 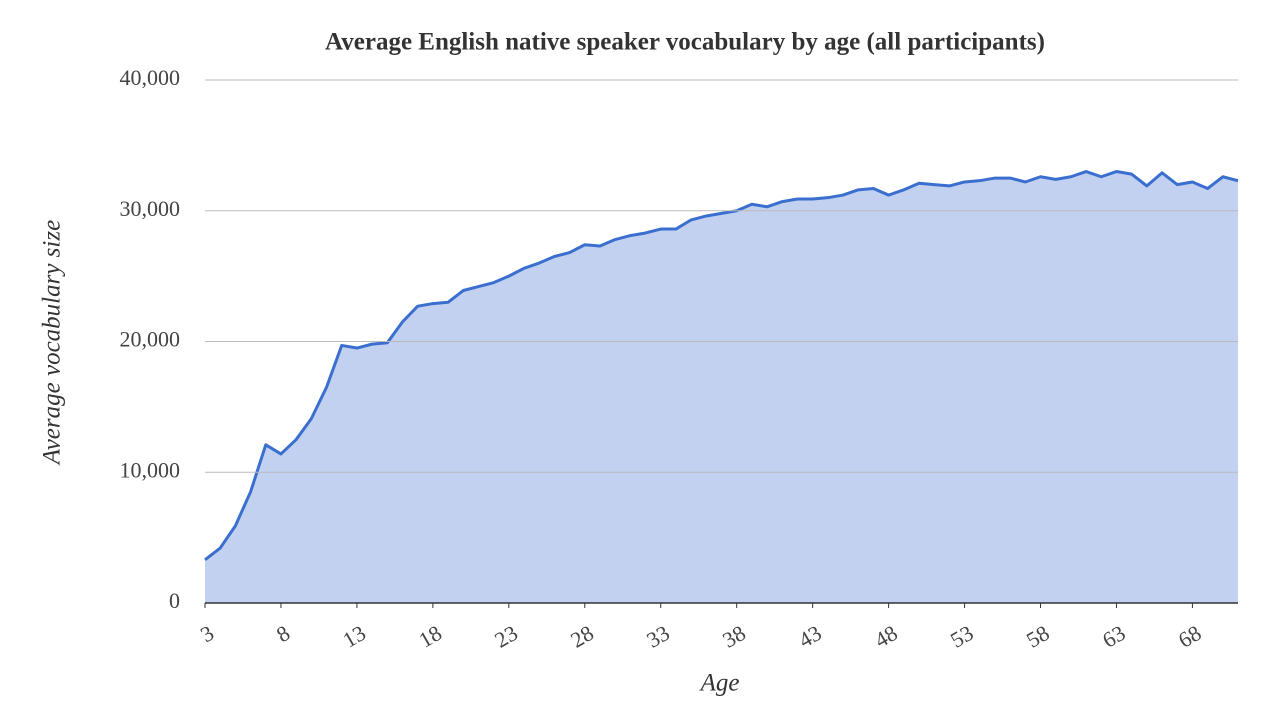 I want to click on x-tick-label: 48, so click(x=886, y=636).